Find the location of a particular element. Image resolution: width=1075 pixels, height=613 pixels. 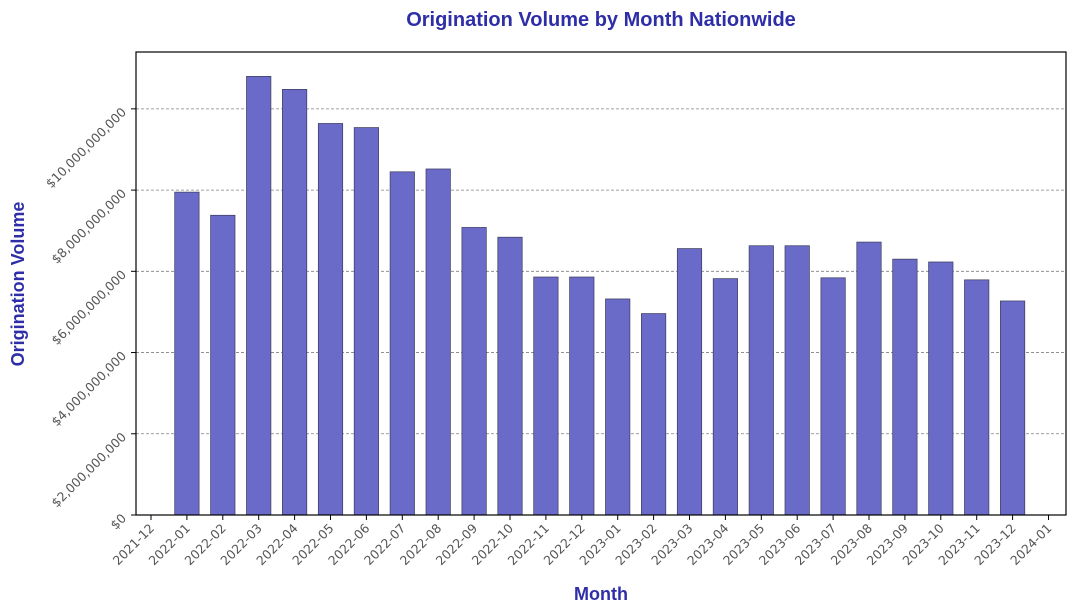

chart-title: Origination Volume by Month Nationwide is located at coordinates (601, 20).